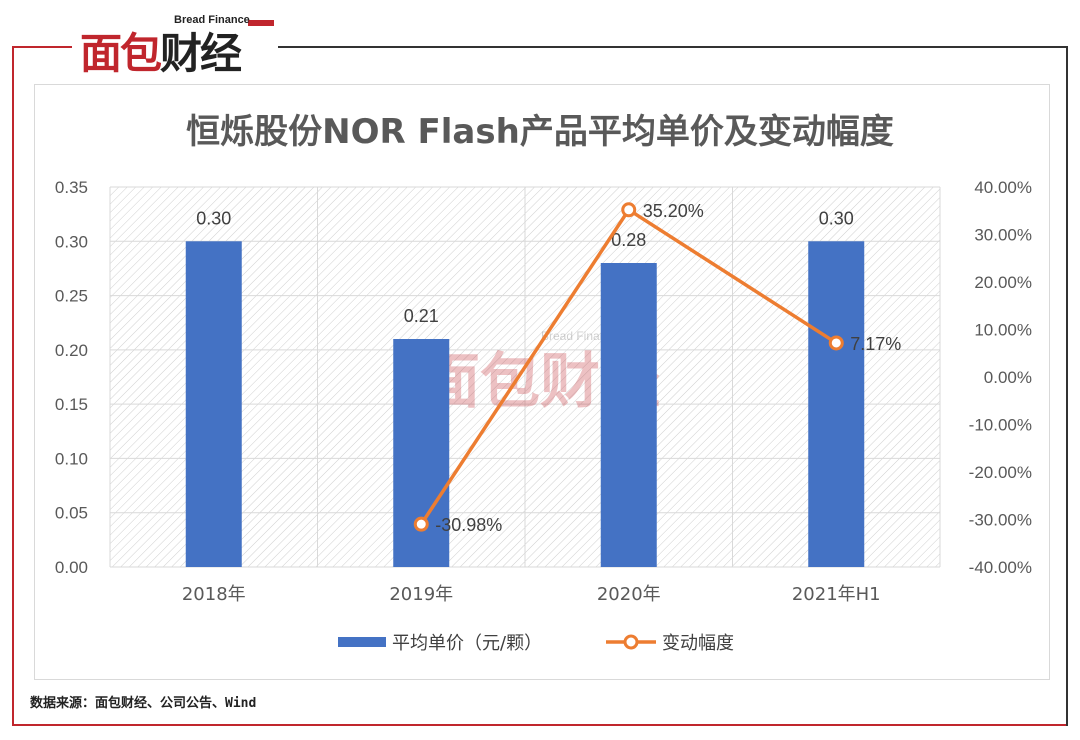  I want to click on line-value-label: -30.98%, so click(468, 525).